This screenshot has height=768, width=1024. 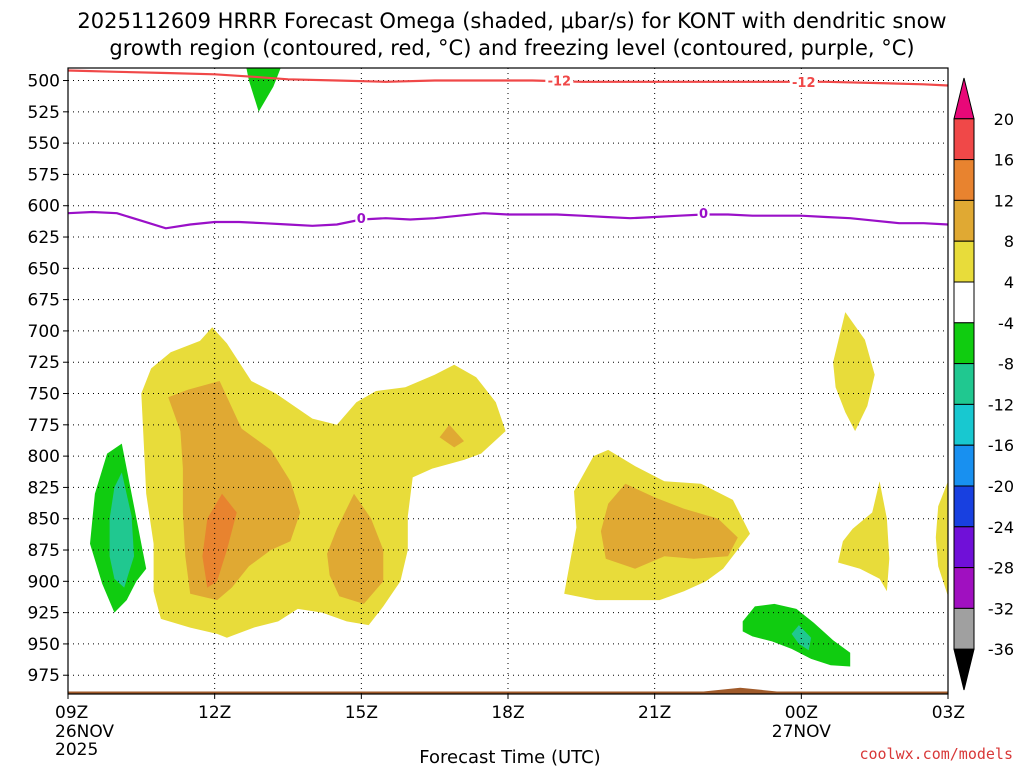 What do you see at coordinates (44, 551) in the screenshot?
I see `y-tick-label: 875` at bounding box center [44, 551].